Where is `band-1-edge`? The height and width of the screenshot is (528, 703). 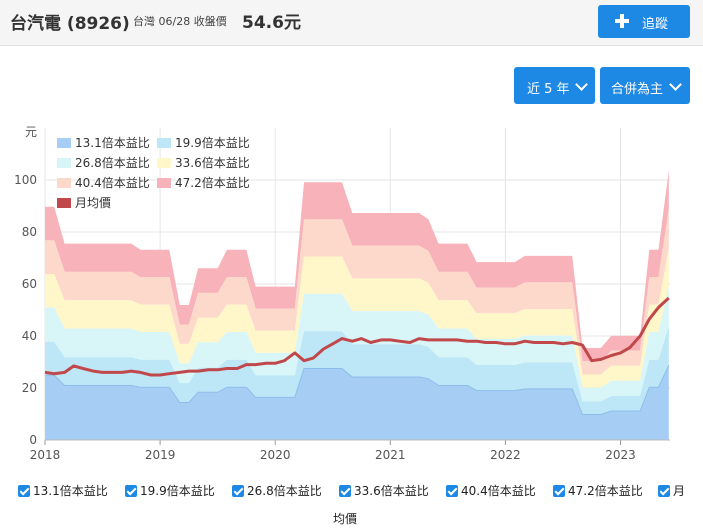
band-1-edge is located at coordinates (357, 389).